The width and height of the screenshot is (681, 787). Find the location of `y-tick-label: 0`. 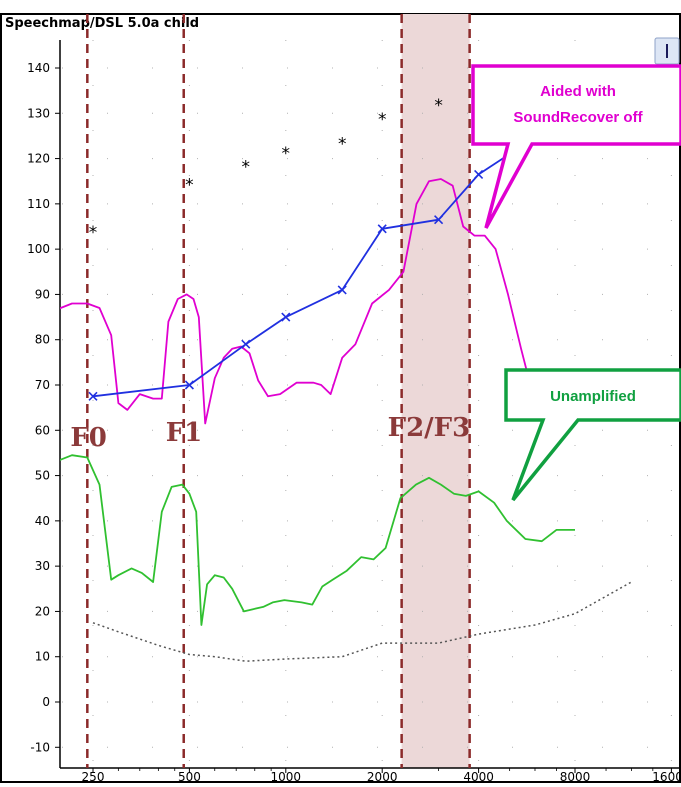

y-tick-label: 0 is located at coordinates (46, 702).